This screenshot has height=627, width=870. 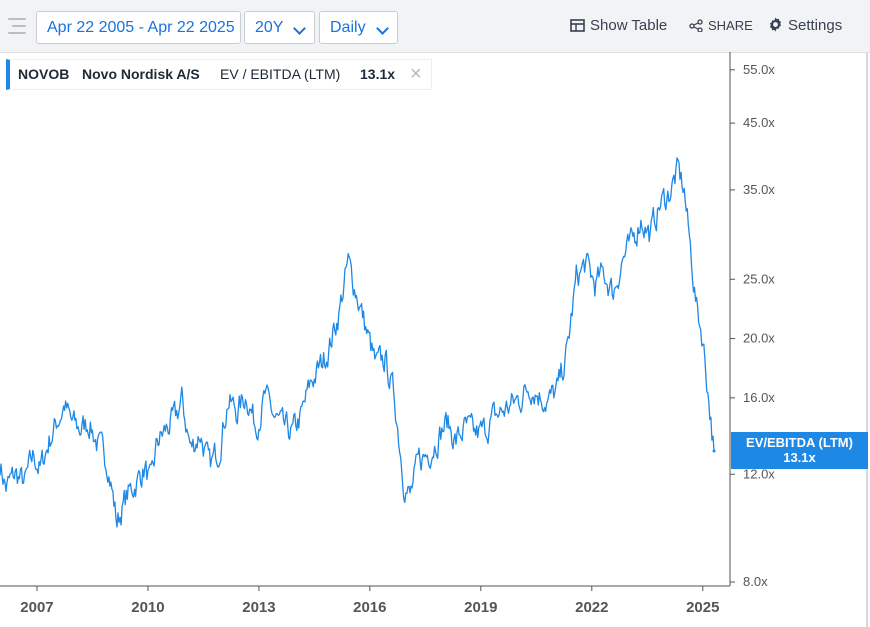 What do you see at coordinates (348, 27) in the screenshot?
I see `frequency-label: Daily` at bounding box center [348, 27].